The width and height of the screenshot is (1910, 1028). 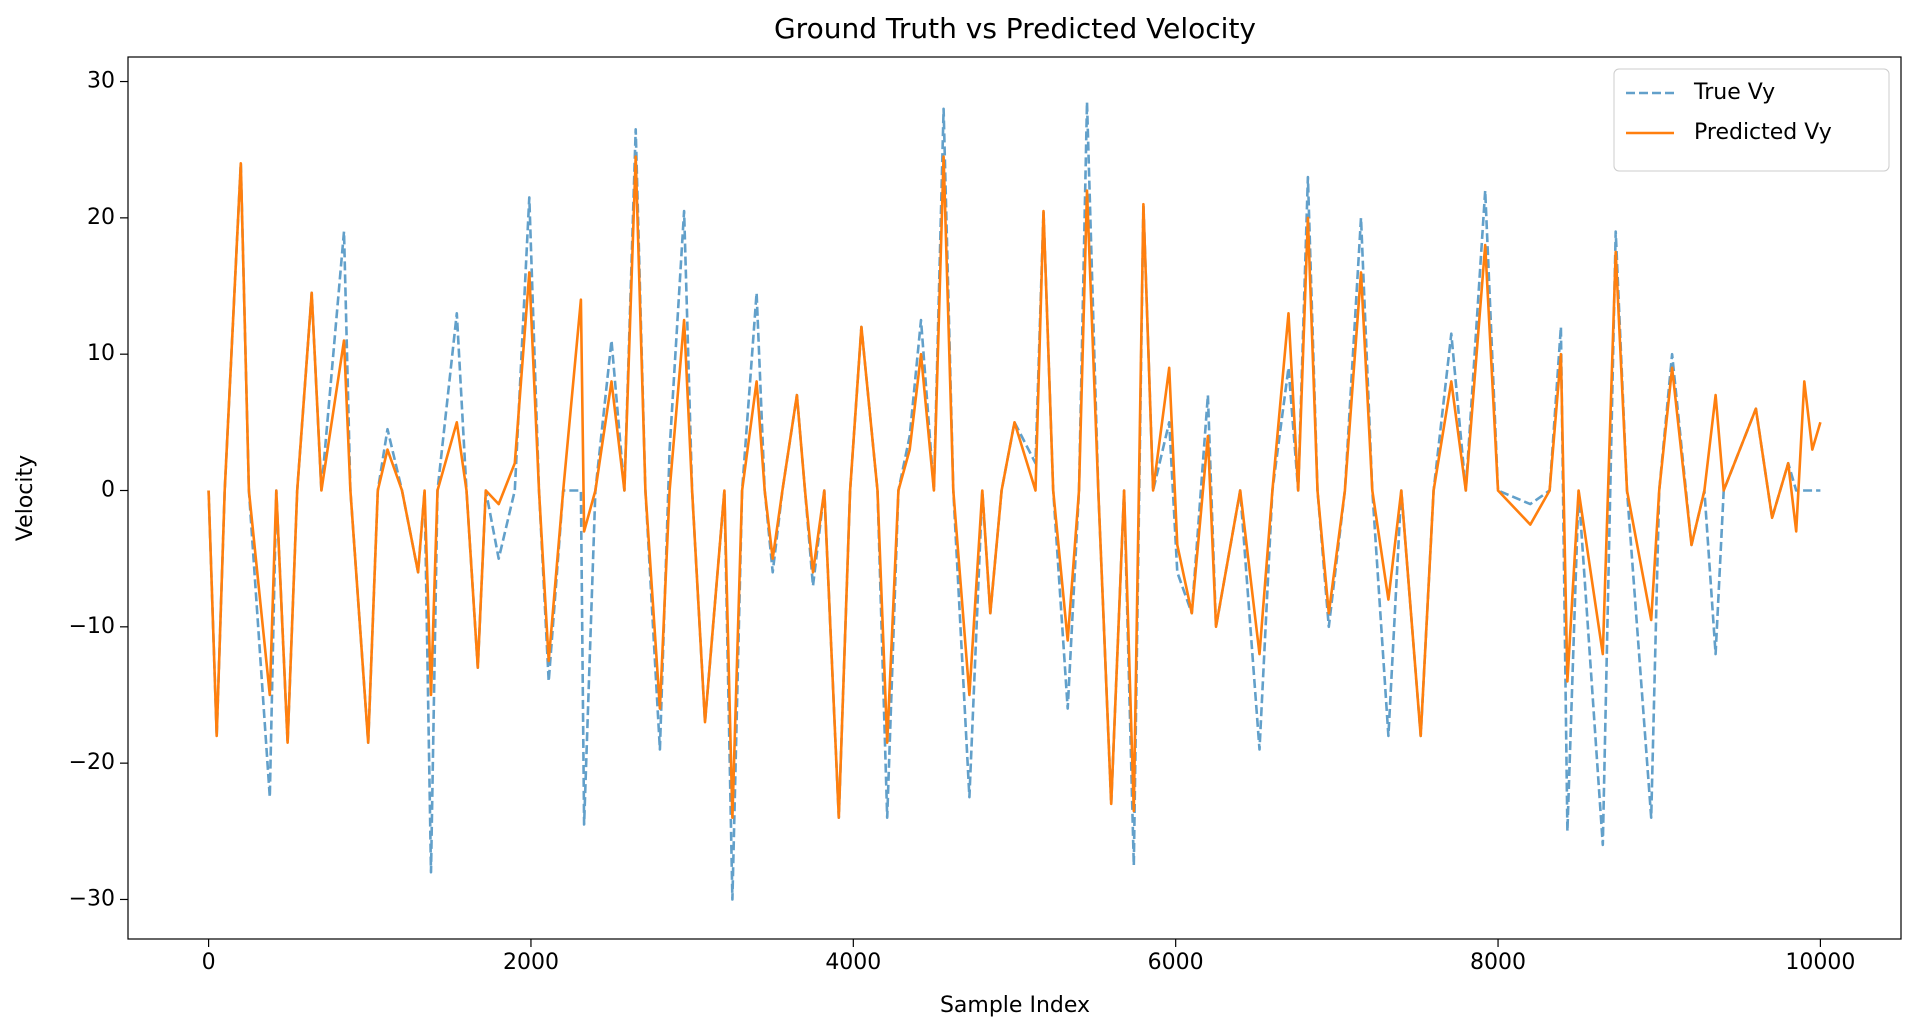 I want to click on chart-title: Ground Truth vs Predicted Velocity, so click(x=1015, y=28).